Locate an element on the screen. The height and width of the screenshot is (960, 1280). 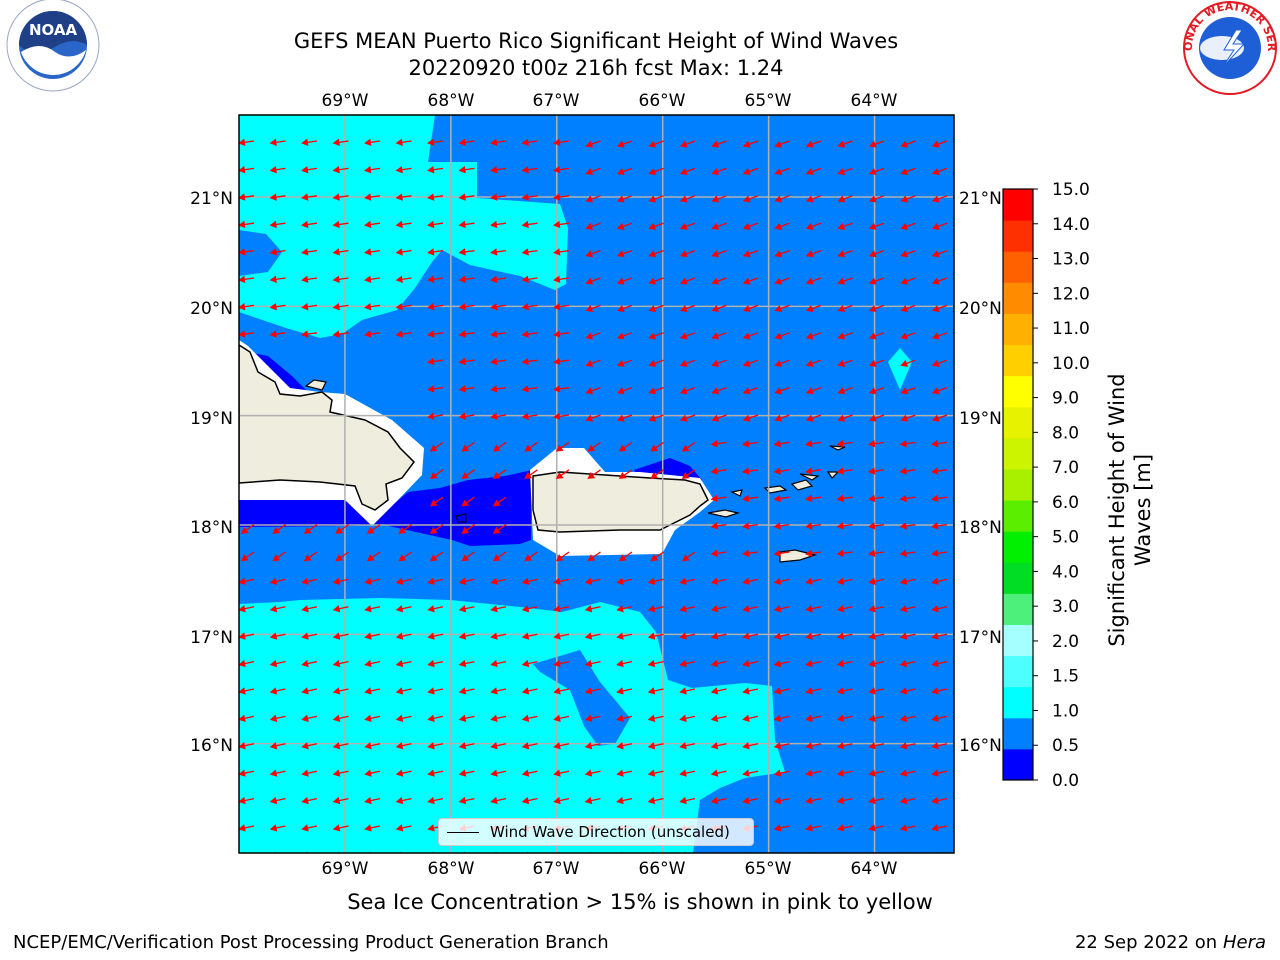
colorbar-tick-label: 6.0 is located at coordinates (1065, 503).